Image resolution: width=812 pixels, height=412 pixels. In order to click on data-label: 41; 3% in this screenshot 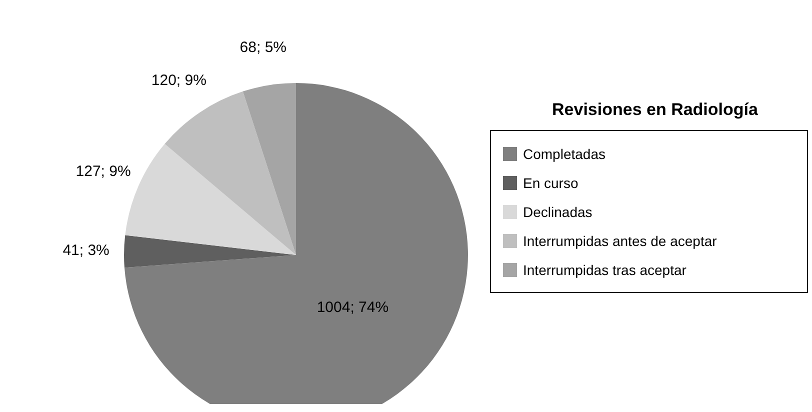, I will do `click(86, 251)`.